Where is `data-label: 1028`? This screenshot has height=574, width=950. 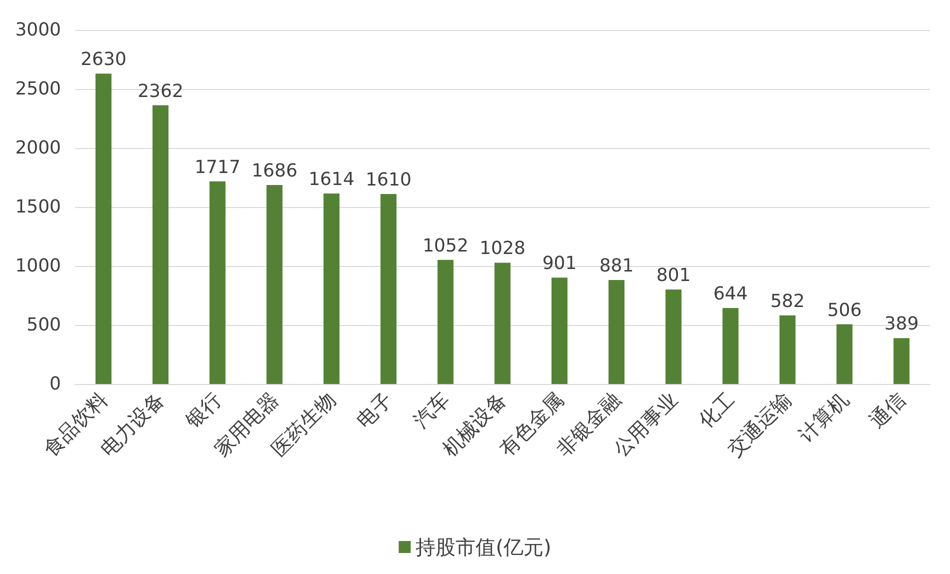
data-label: 1028 is located at coordinates (503, 249).